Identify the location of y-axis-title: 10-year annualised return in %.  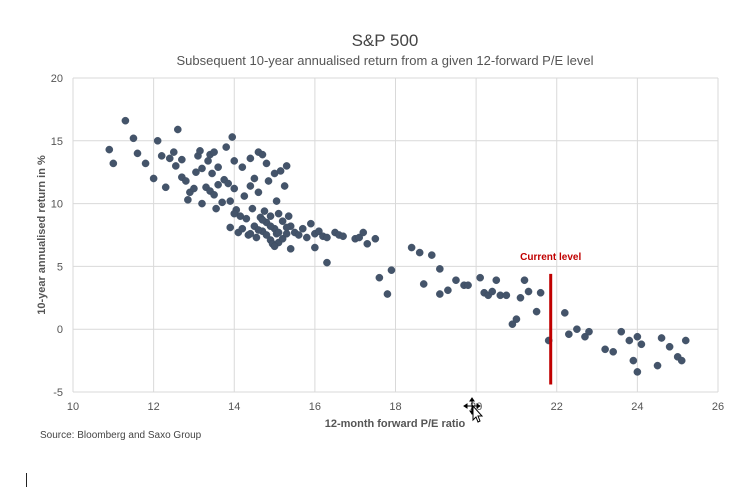
(42, 235).